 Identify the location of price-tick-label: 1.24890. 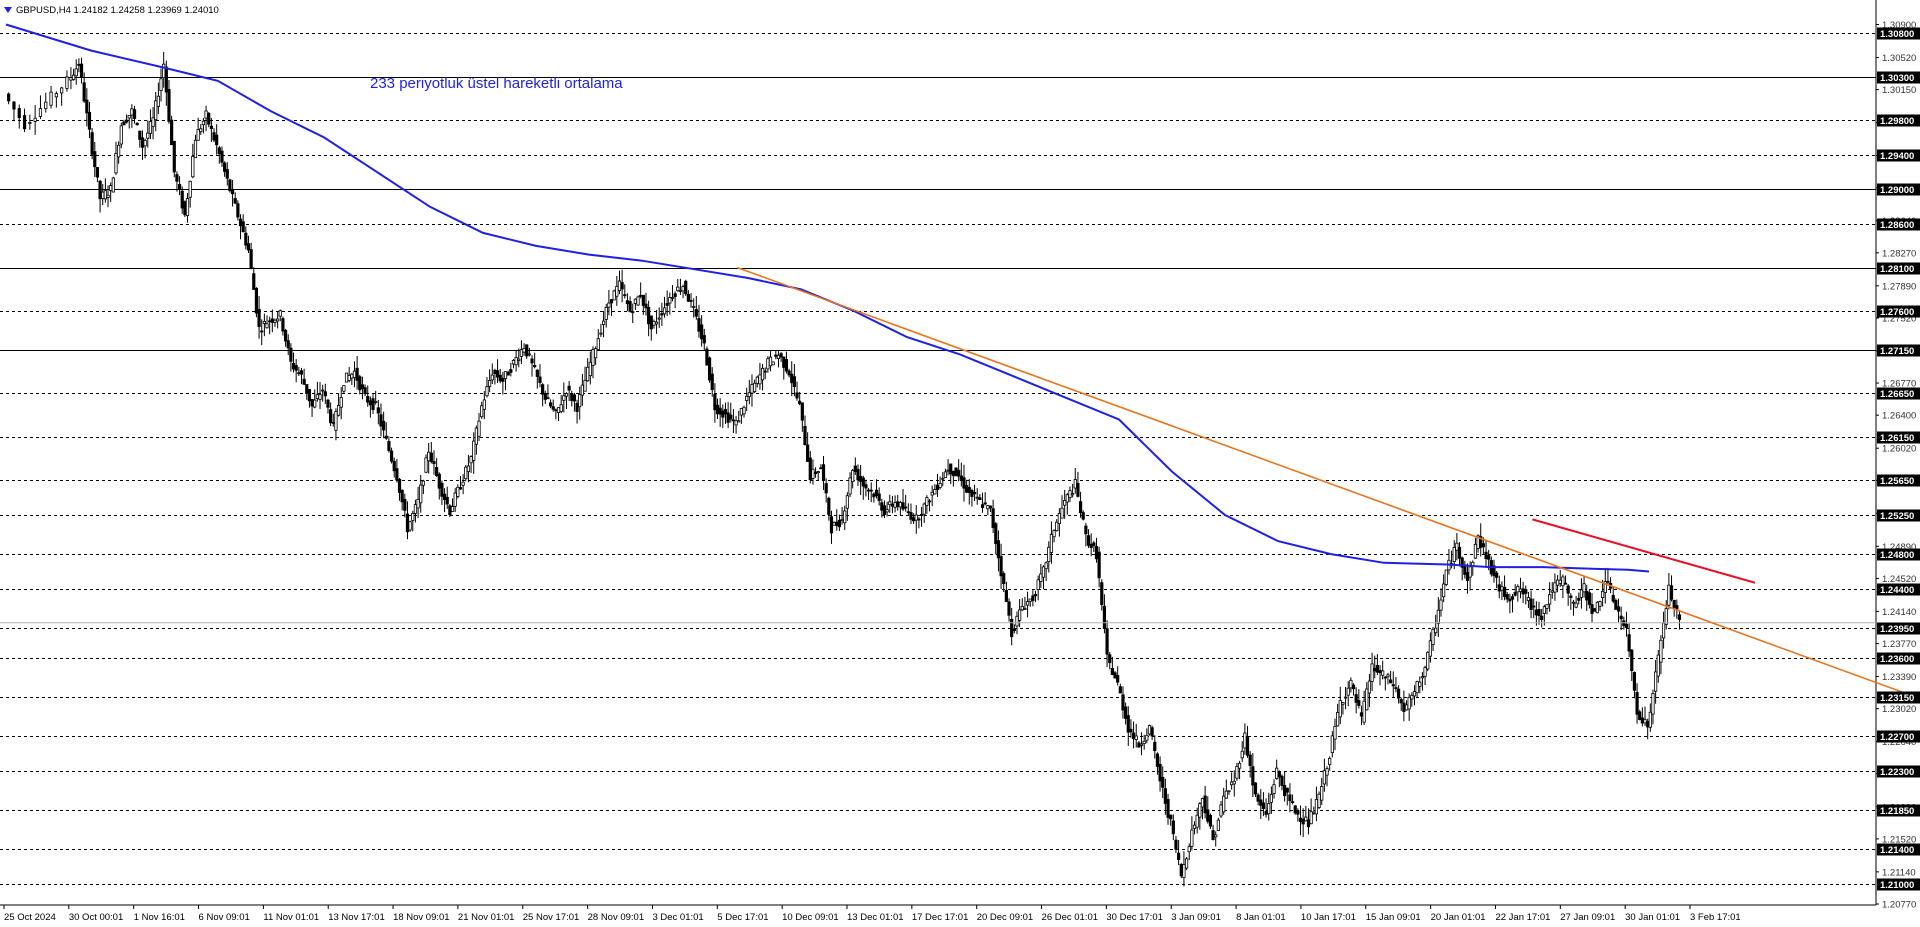
(1899, 547).